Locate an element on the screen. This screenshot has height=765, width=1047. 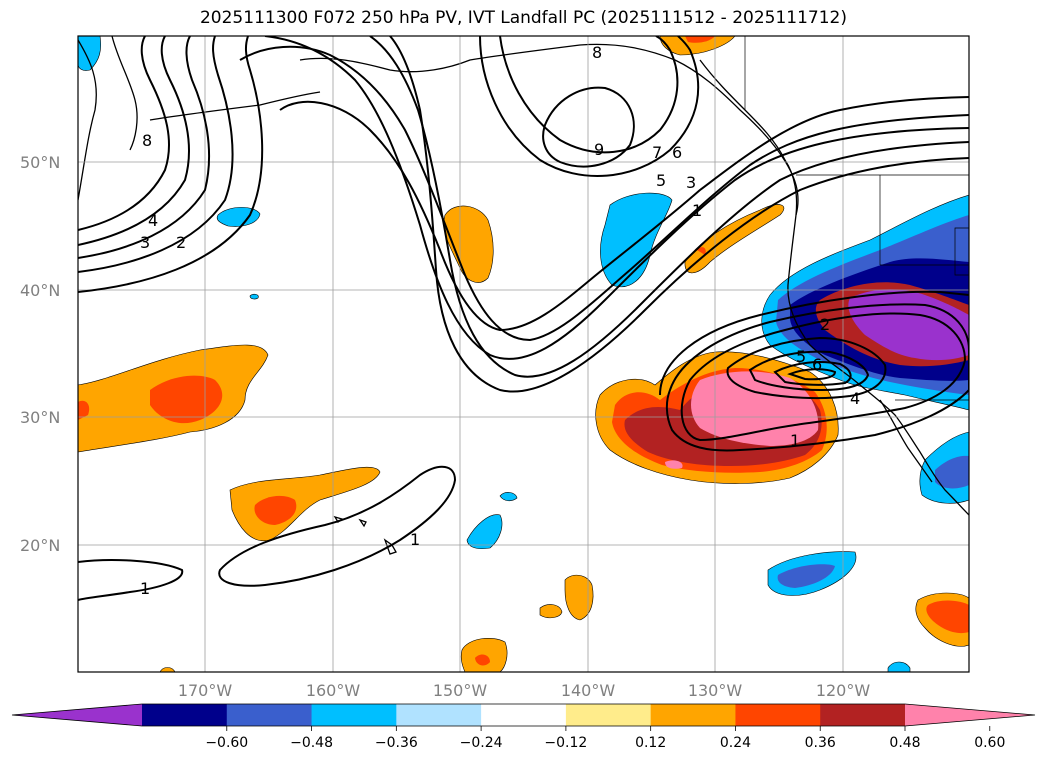
colorbar-tick-label: 0.60 is located at coordinates (989, 743).